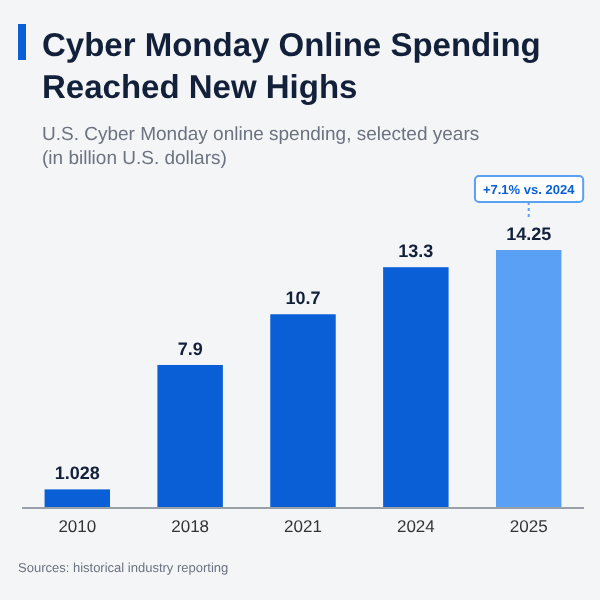 This screenshot has width=600, height=600. I want to click on data-label: 10.7, so click(303, 298).